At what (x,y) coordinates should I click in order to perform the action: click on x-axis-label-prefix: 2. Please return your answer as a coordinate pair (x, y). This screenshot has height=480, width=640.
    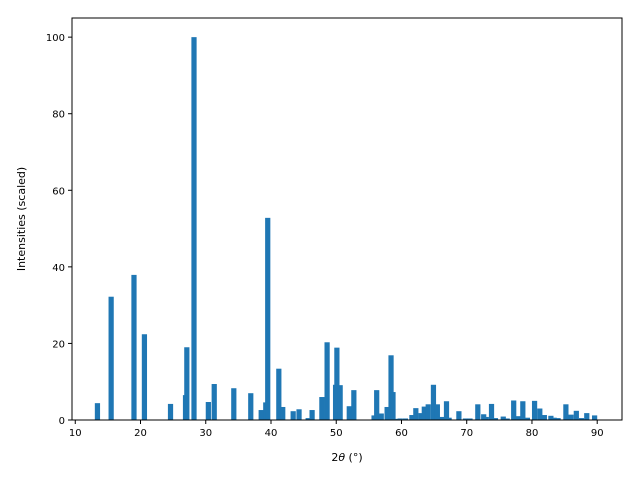
    Looking at the image, I should click on (334, 457).